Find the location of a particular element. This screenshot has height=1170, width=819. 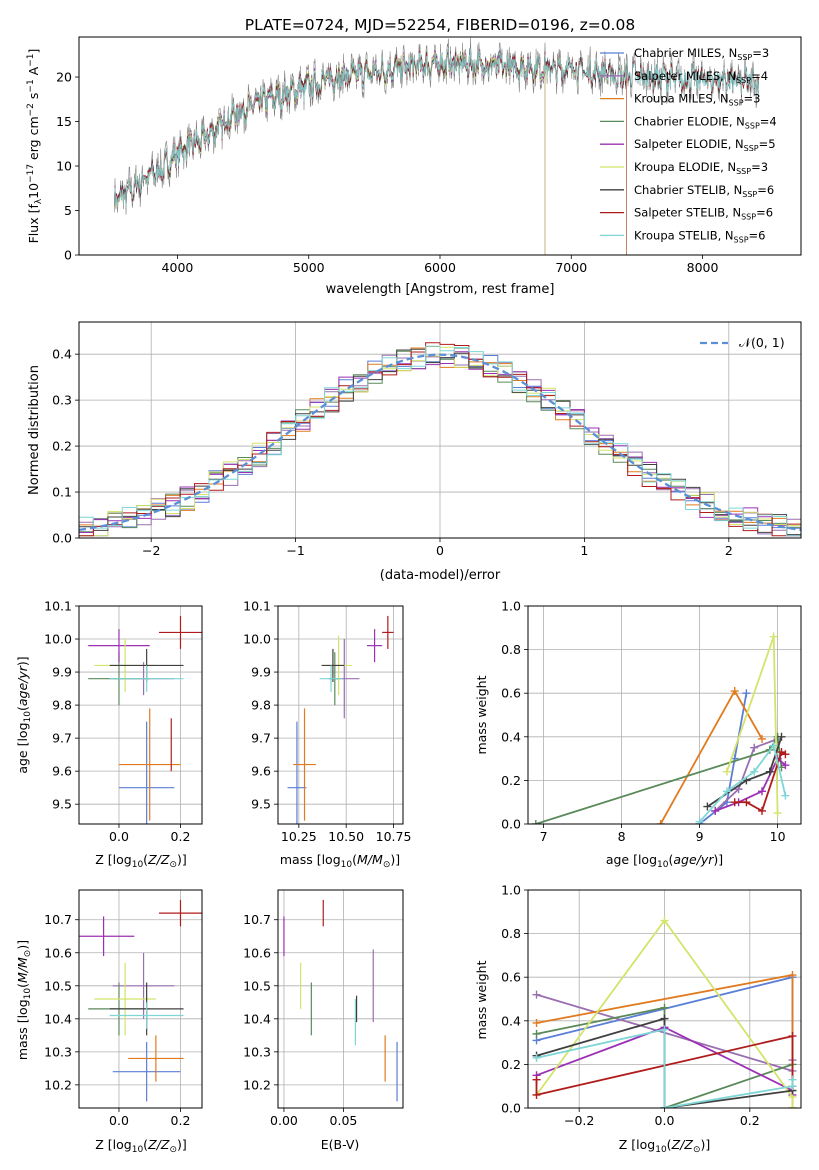

x-tick-label: 4000 is located at coordinates (178, 267).